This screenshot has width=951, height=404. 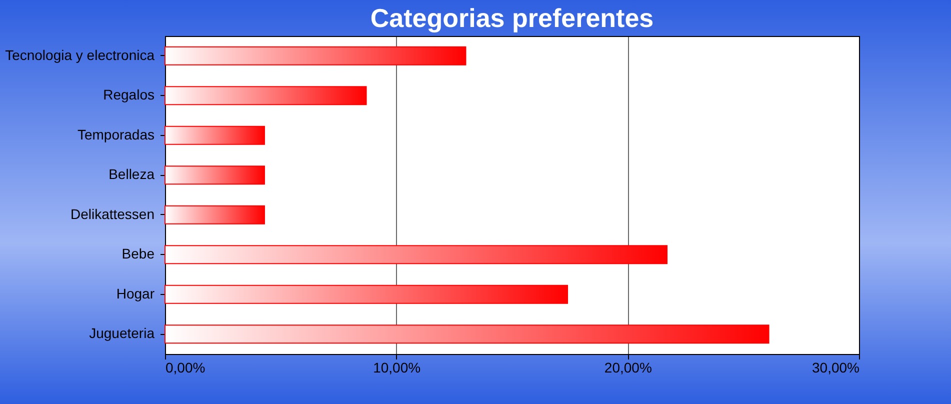 I want to click on x-tick-label: 0,00%, so click(x=186, y=368).